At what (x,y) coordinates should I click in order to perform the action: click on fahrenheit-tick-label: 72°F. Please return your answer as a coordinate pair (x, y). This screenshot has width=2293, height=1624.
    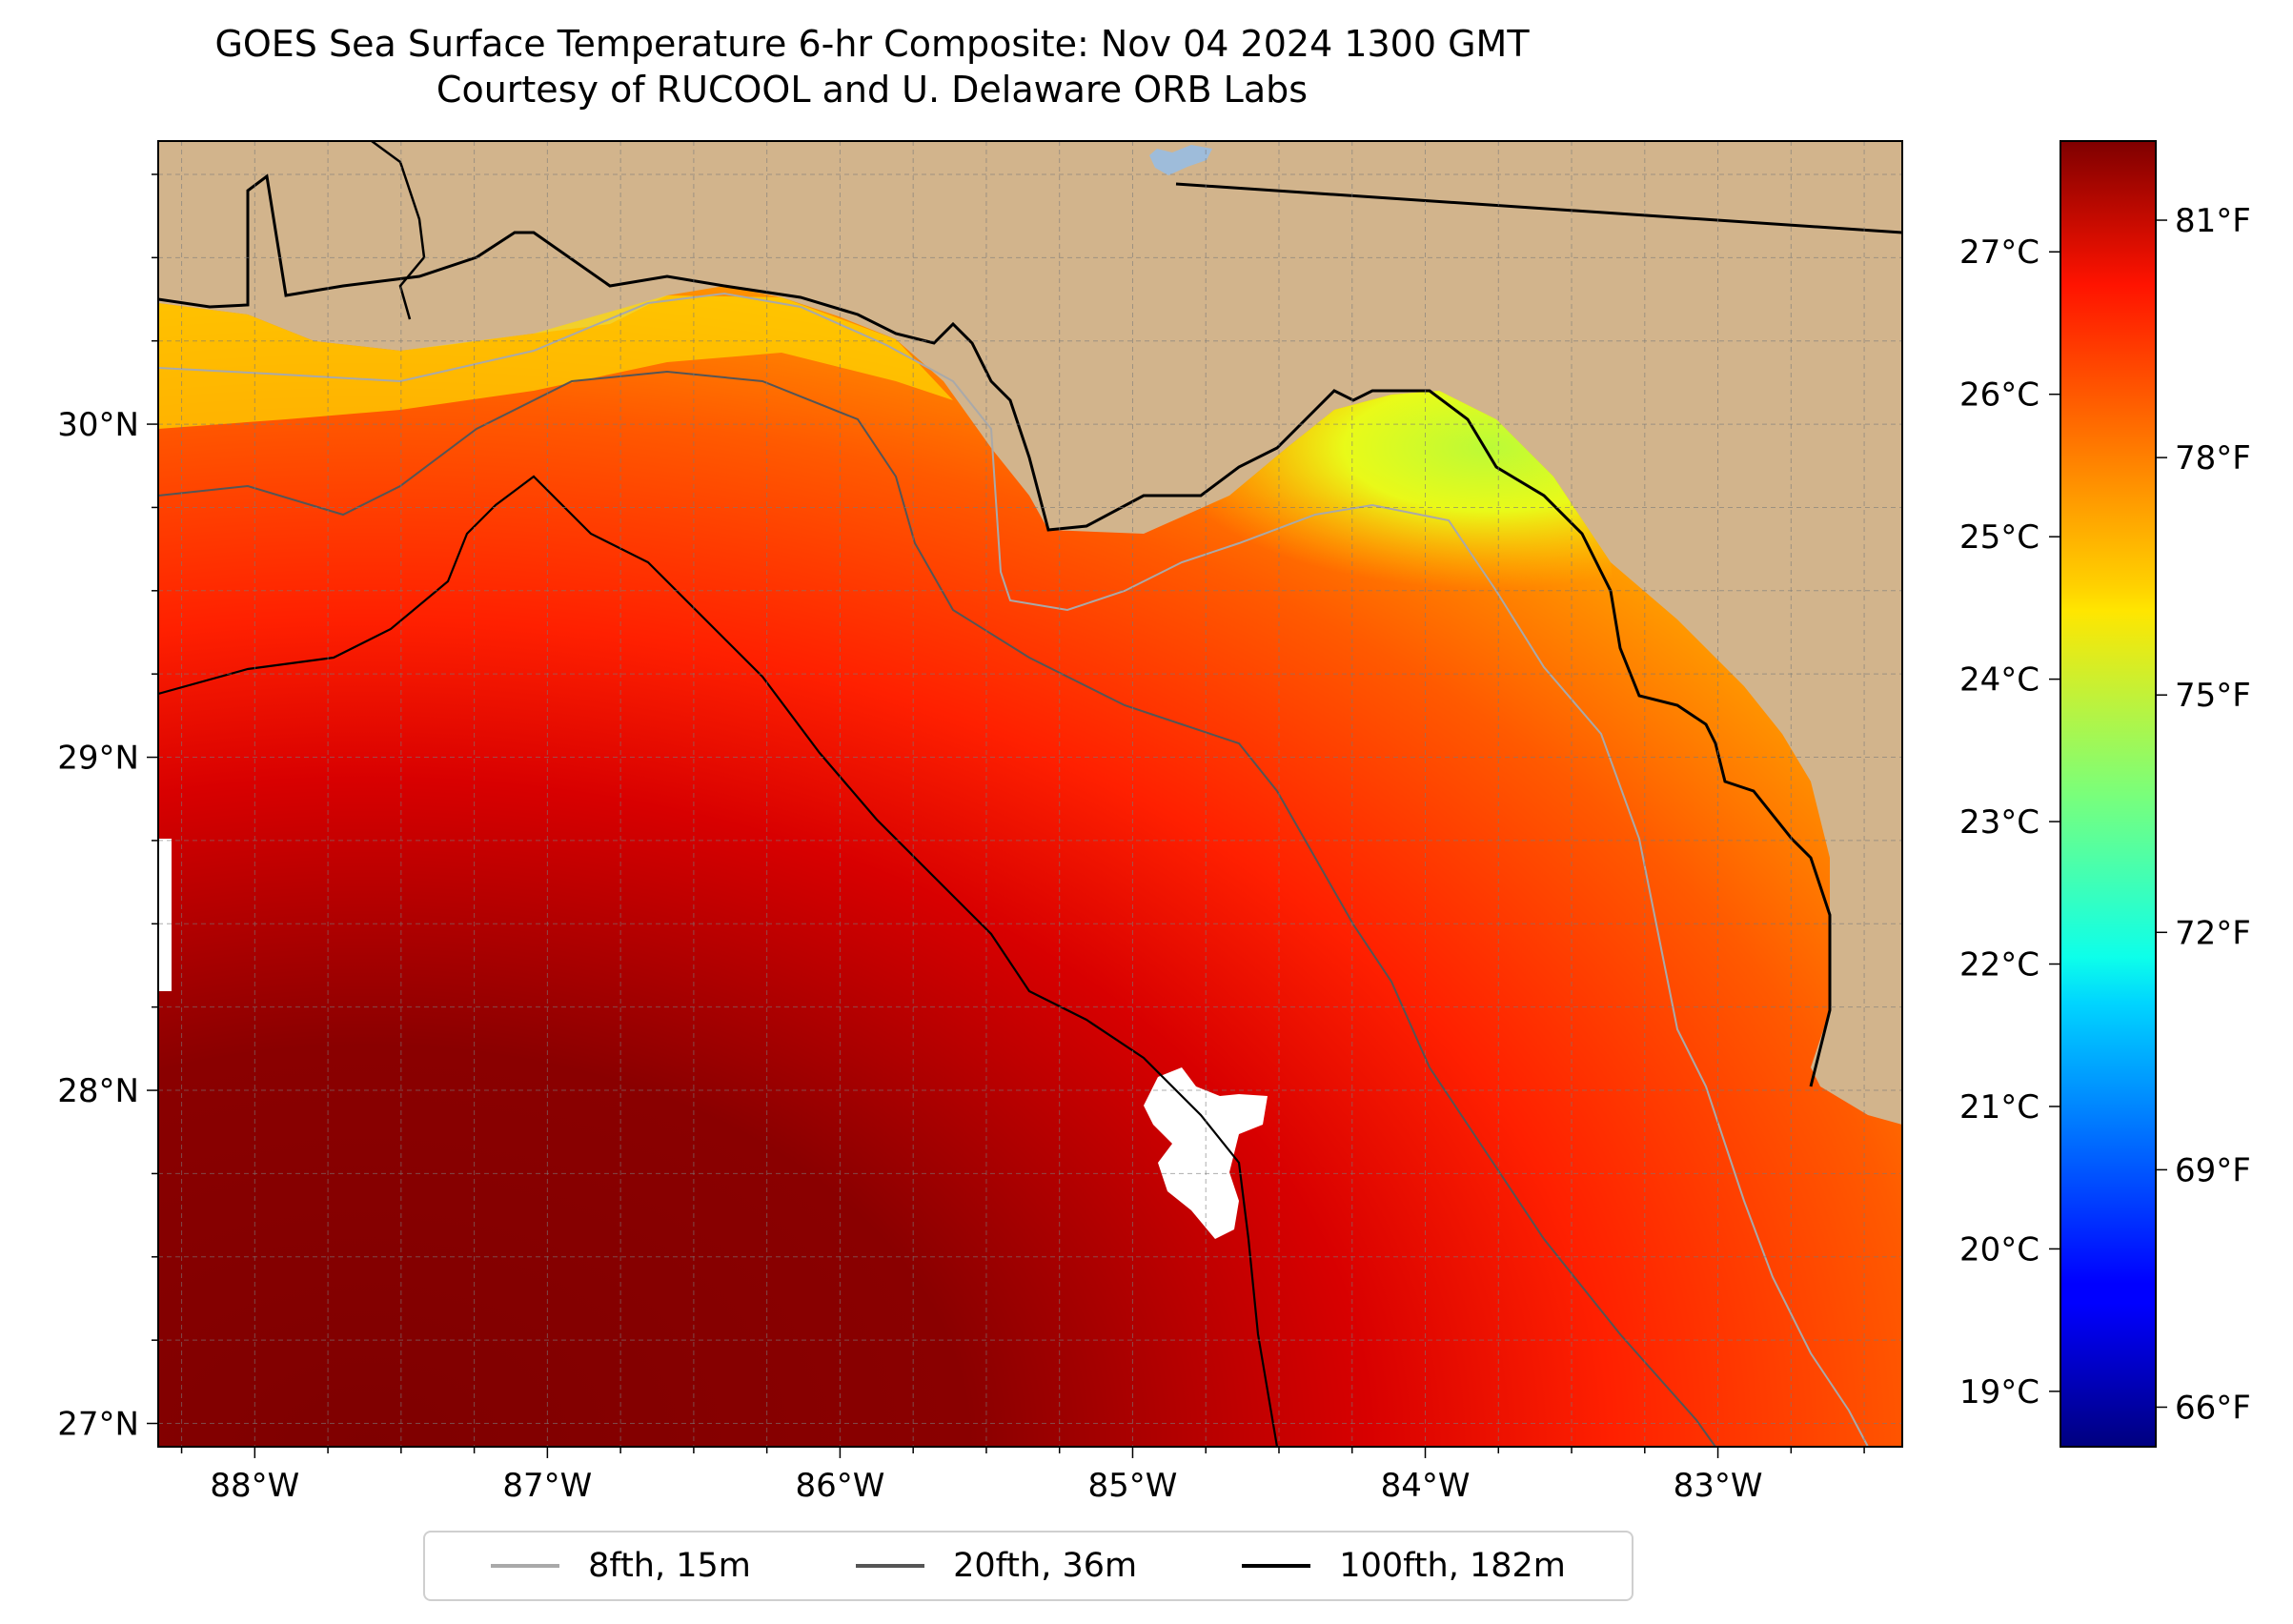
    Looking at the image, I should click on (2213, 933).